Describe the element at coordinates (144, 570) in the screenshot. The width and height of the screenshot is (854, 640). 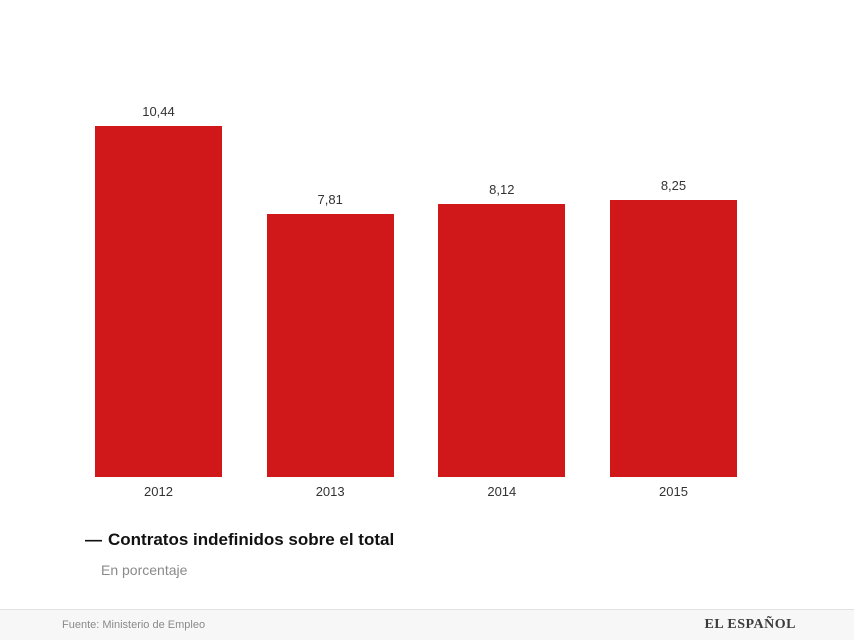
I see `chart-subtitle: En porcentaje` at that location.